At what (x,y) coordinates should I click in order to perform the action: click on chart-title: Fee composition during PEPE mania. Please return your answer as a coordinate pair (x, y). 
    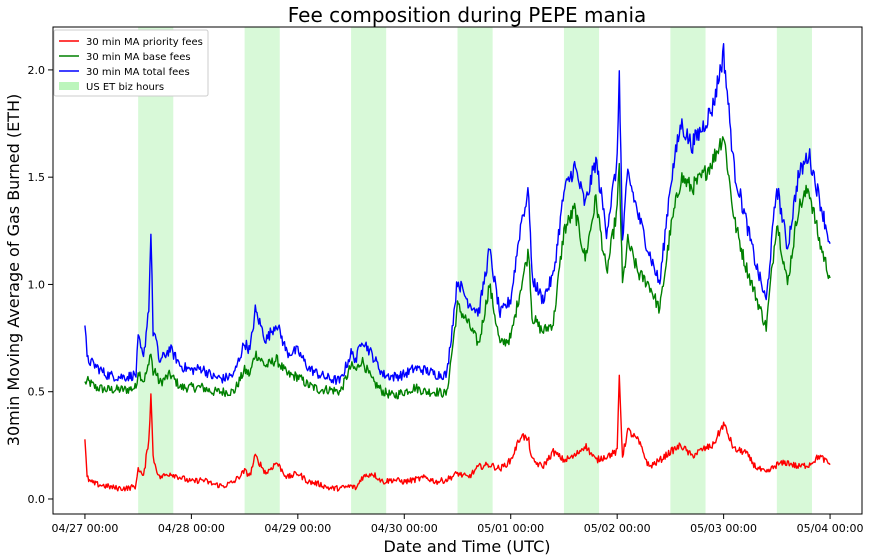
    Looking at the image, I should click on (467, 15).